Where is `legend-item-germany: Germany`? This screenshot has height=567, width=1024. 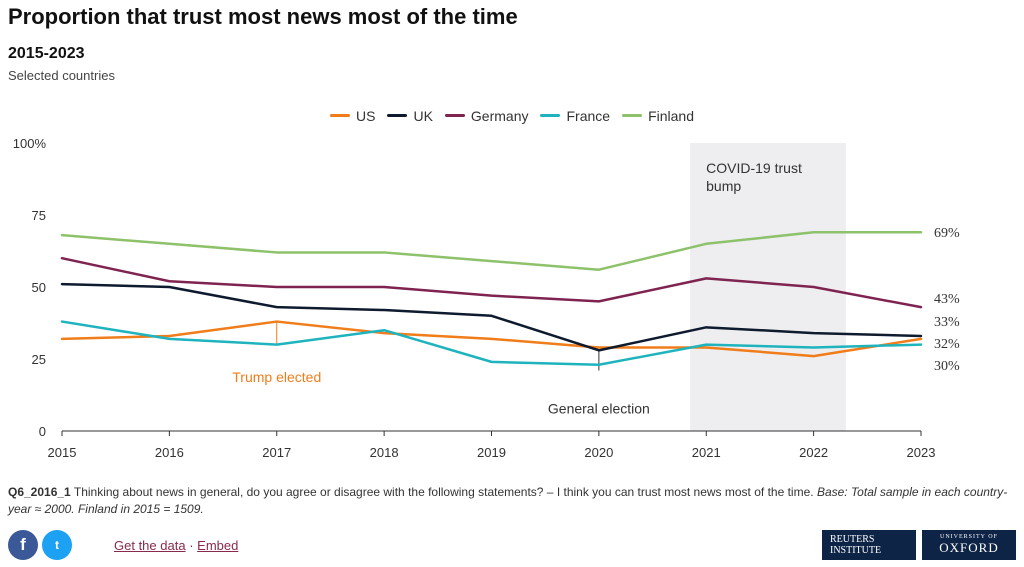
legend-item-germany: Germany is located at coordinates (486, 115).